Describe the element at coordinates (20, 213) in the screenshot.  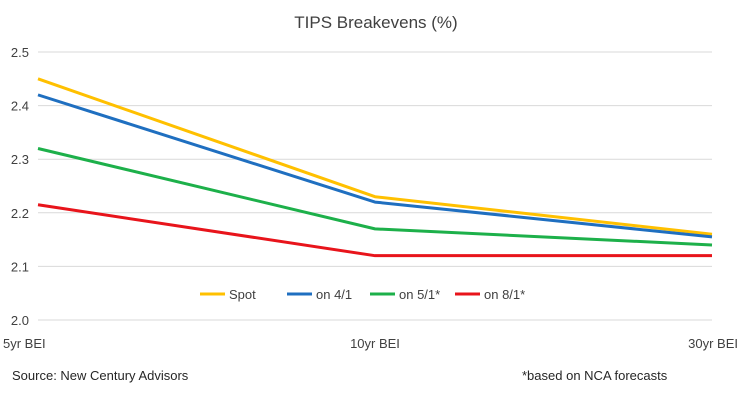
I see `y-tick-label: 2.2` at that location.